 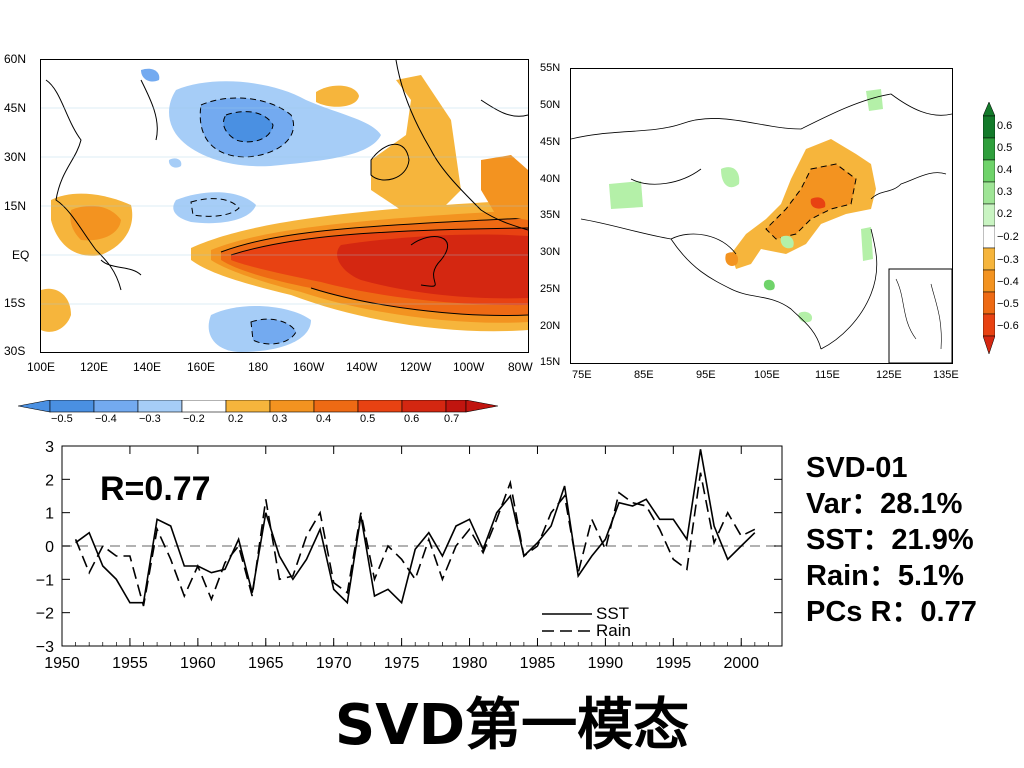 What do you see at coordinates (362, 367) in the screenshot?
I see `sst-map-xtick: 140W` at bounding box center [362, 367].